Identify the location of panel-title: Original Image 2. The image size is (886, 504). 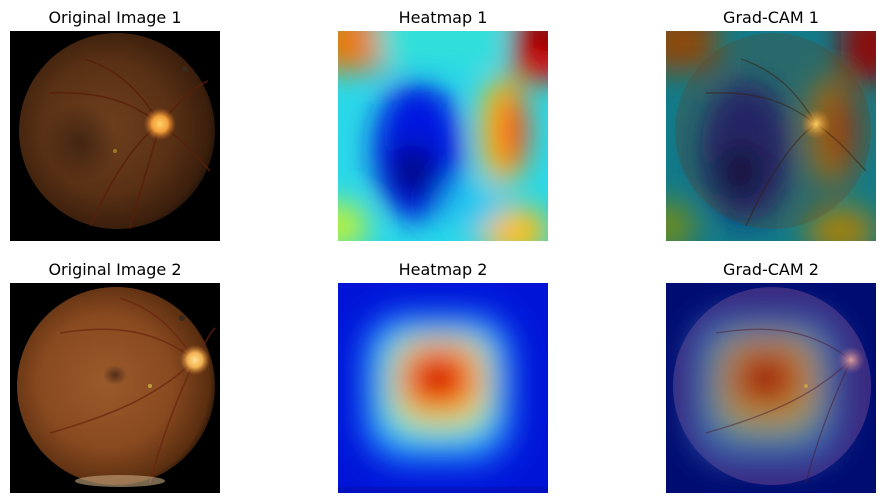
(115, 269).